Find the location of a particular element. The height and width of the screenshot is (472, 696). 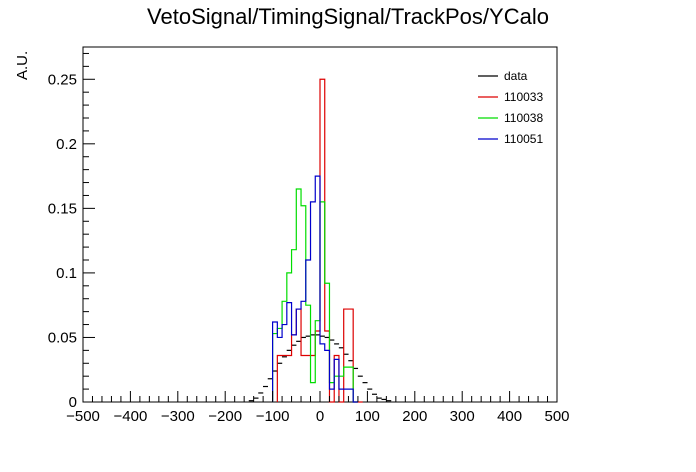

legend-label: 110033 is located at coordinates (523, 97).